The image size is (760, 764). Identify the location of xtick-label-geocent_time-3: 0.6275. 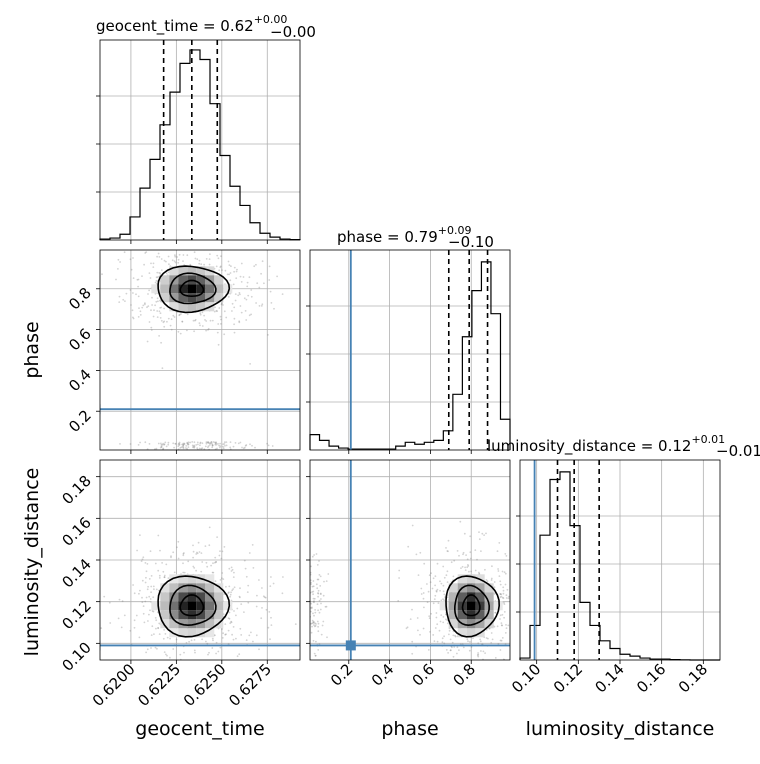
(250, 685).